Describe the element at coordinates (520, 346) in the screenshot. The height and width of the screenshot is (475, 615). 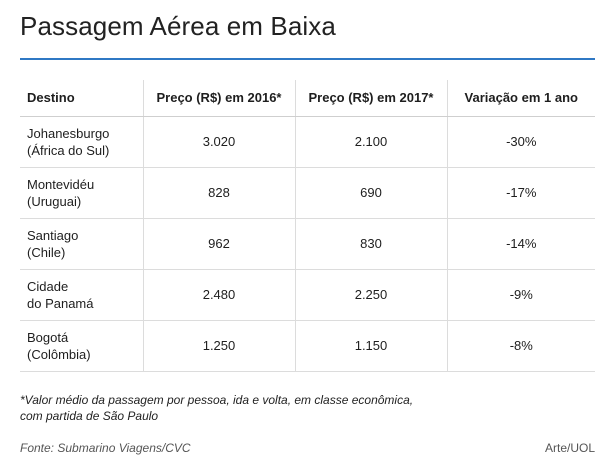
I see `variation-cell: -8%` at that location.